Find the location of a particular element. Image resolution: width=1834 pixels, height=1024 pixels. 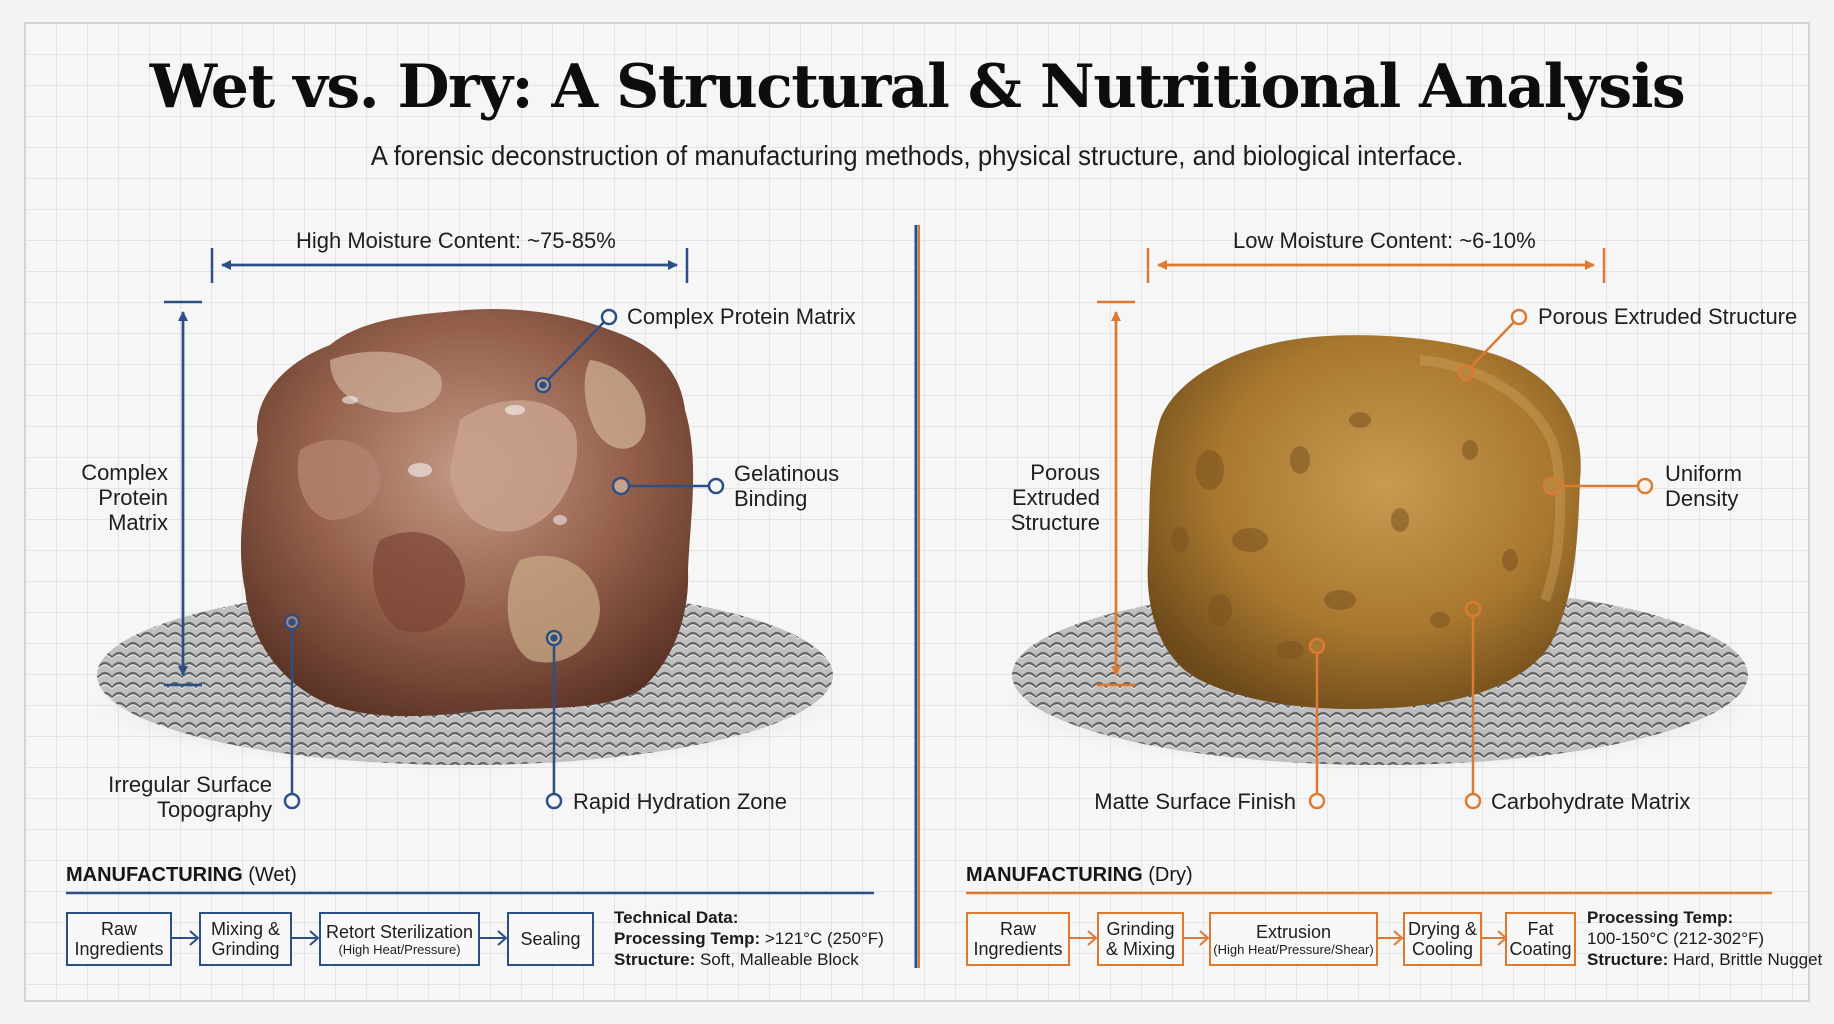

wet-callout-gelatinous-binding: Gelatinous Binding is located at coordinates (786, 486).